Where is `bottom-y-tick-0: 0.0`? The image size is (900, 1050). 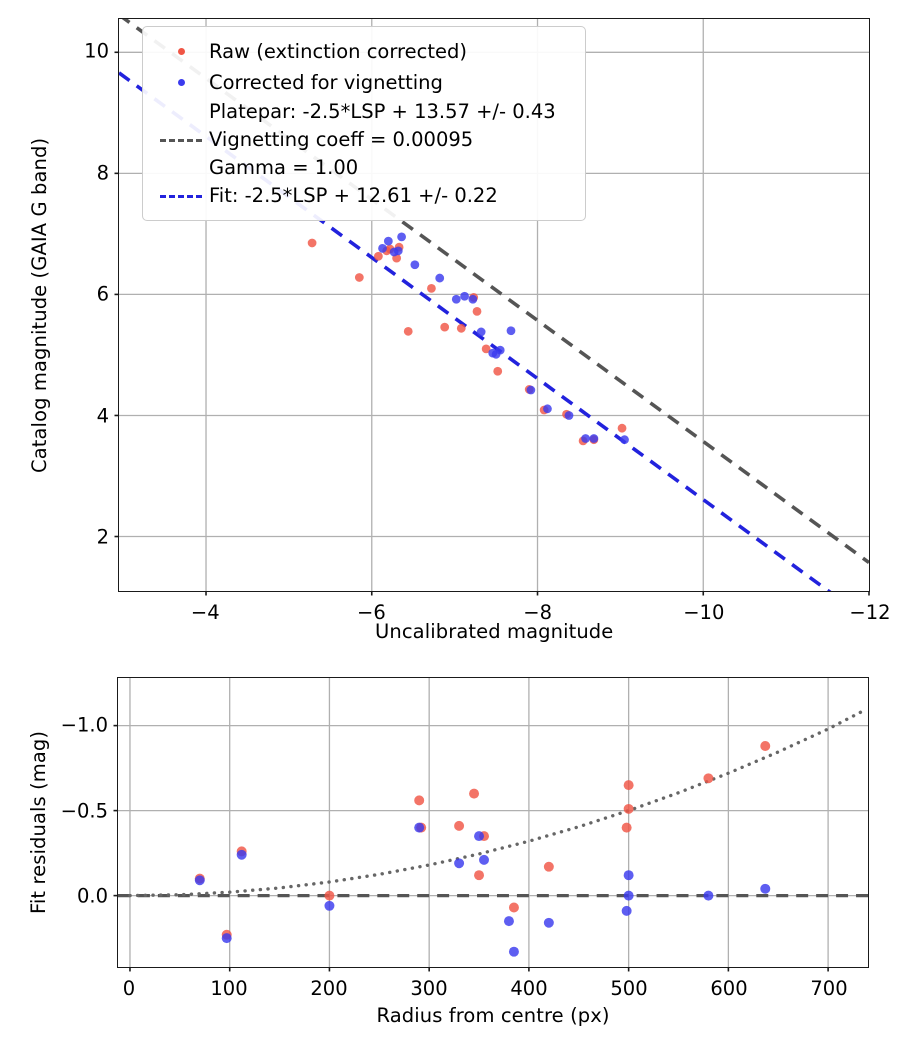
bottom-y-tick-0: 0.0 is located at coordinates (92, 896).